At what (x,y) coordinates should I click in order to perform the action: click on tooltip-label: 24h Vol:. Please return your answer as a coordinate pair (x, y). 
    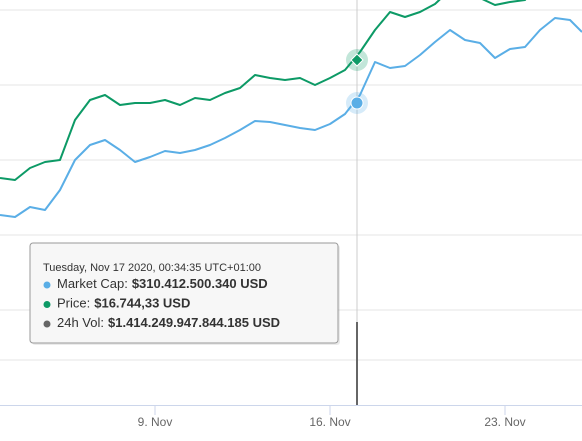
    Looking at the image, I should click on (80, 322).